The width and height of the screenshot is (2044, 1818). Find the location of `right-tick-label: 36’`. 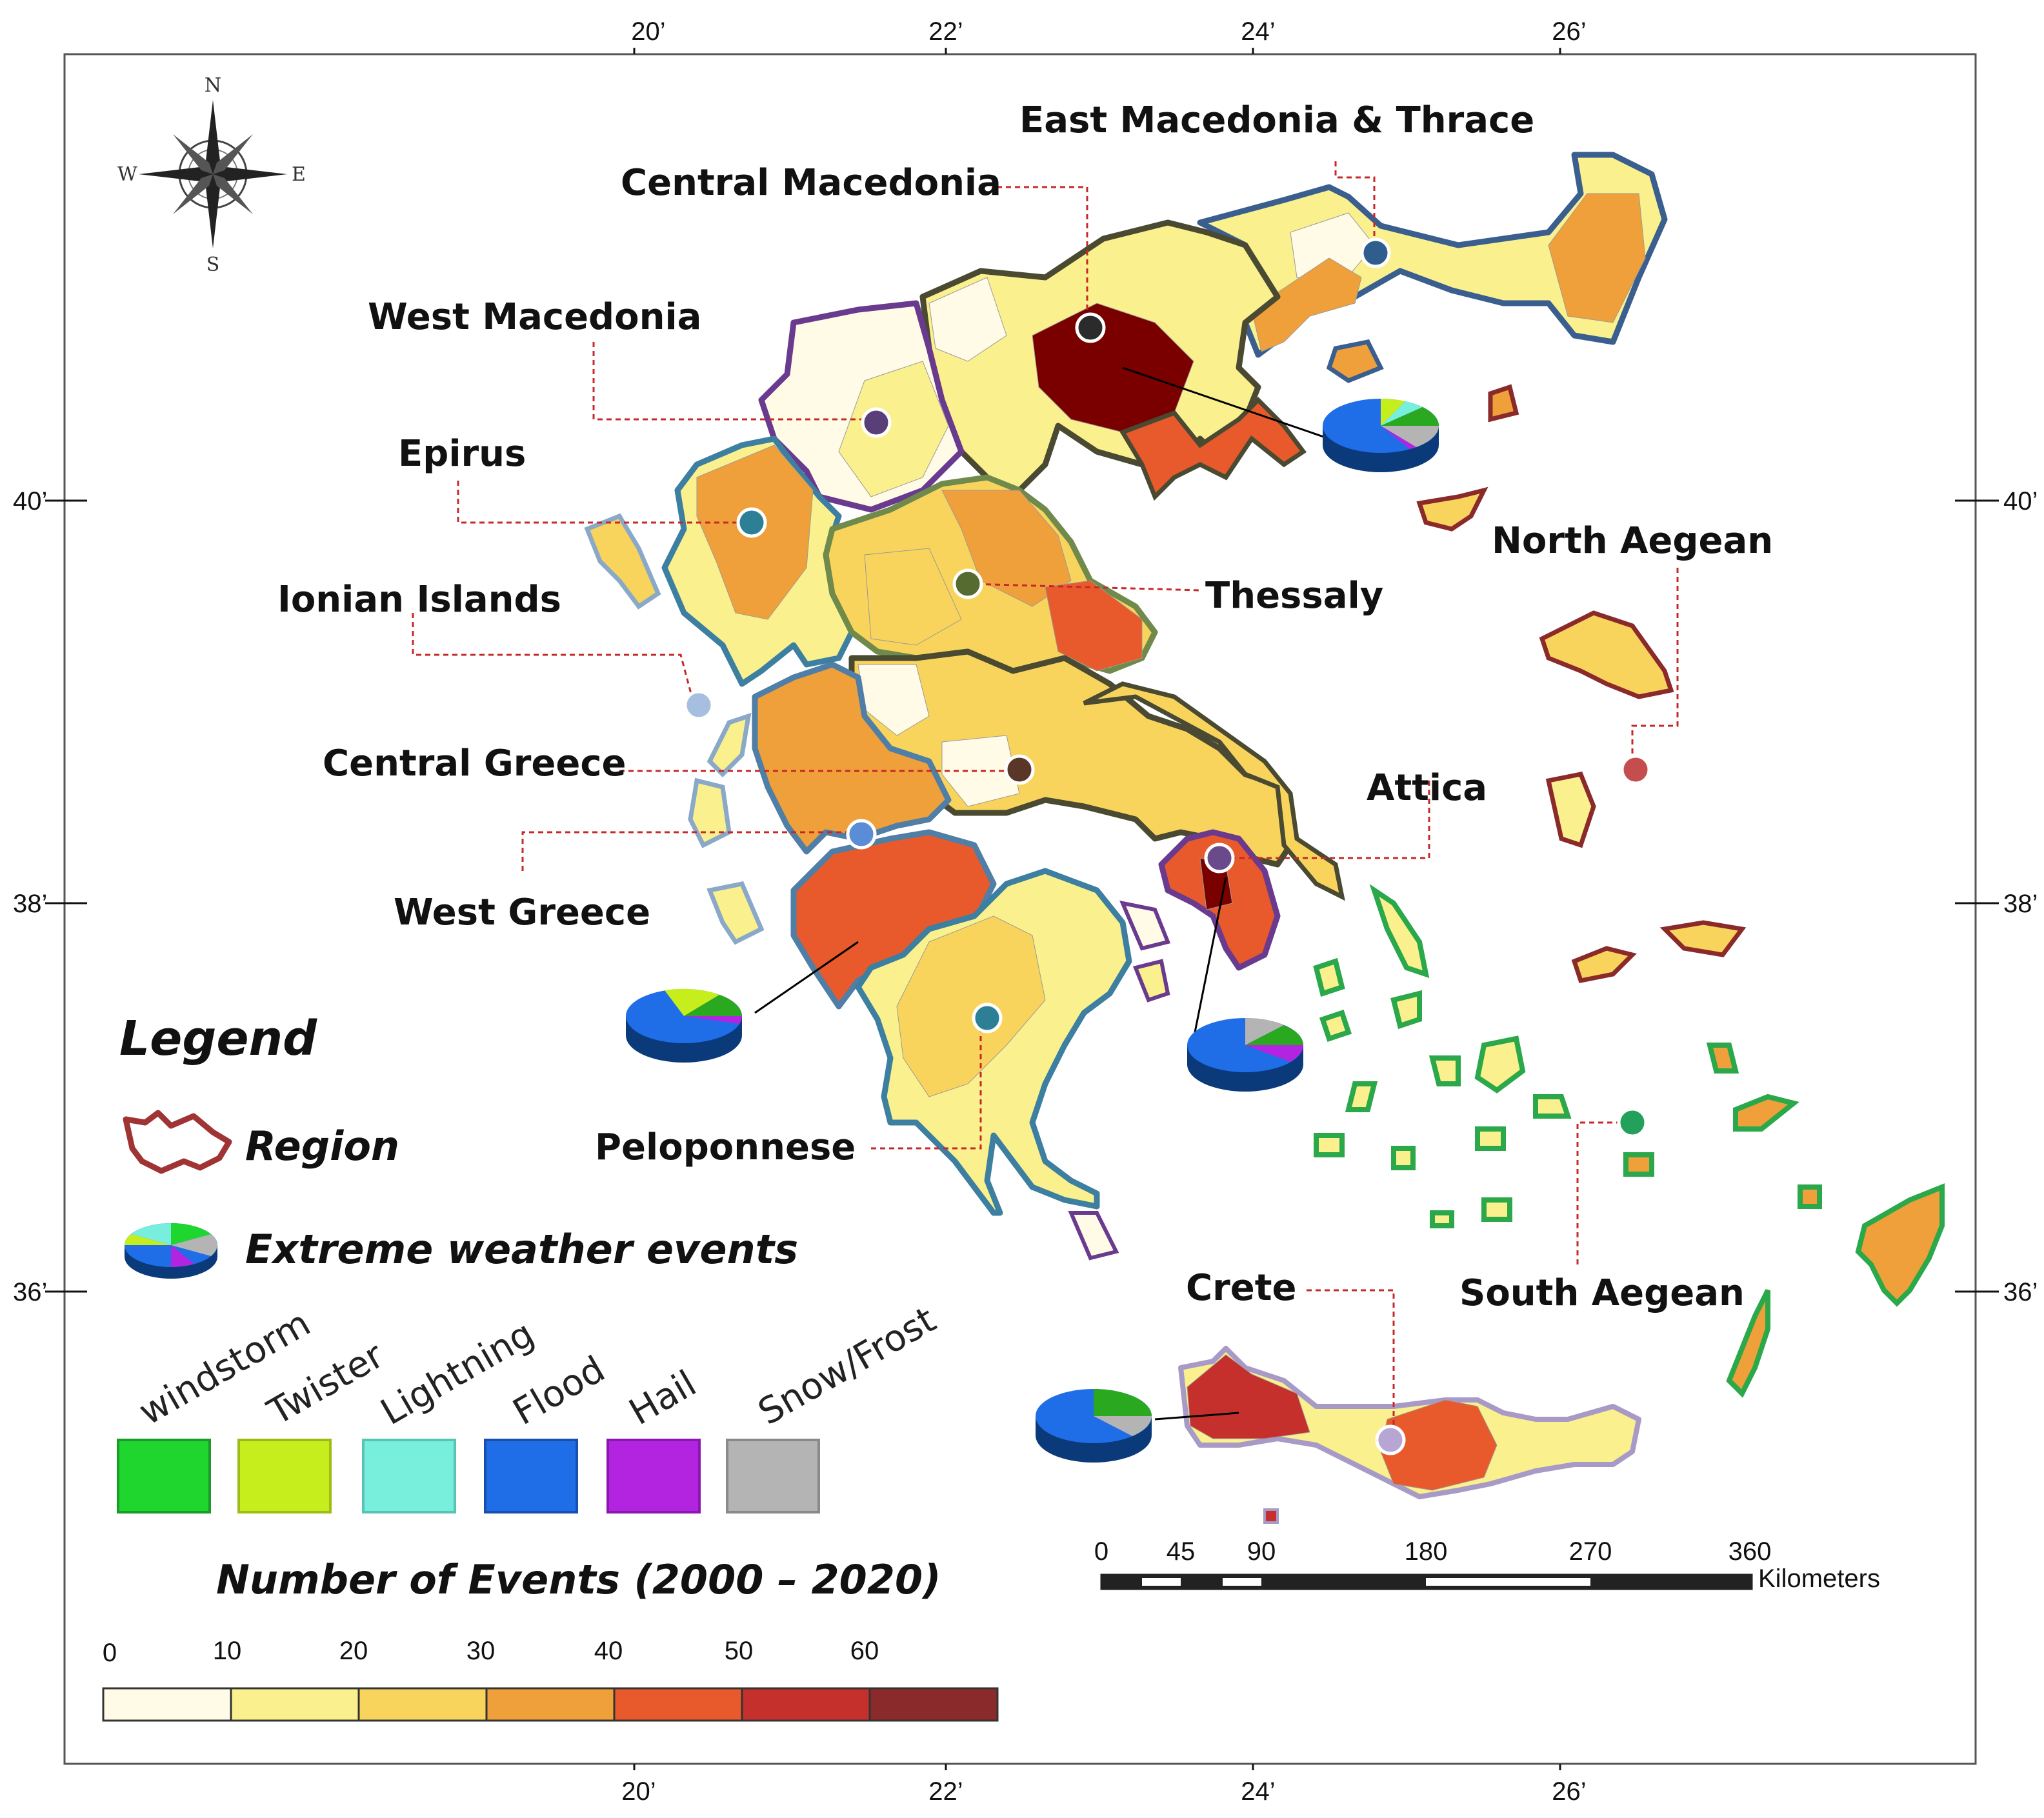

right-tick-label: 36’ is located at coordinates (2020, 1292).